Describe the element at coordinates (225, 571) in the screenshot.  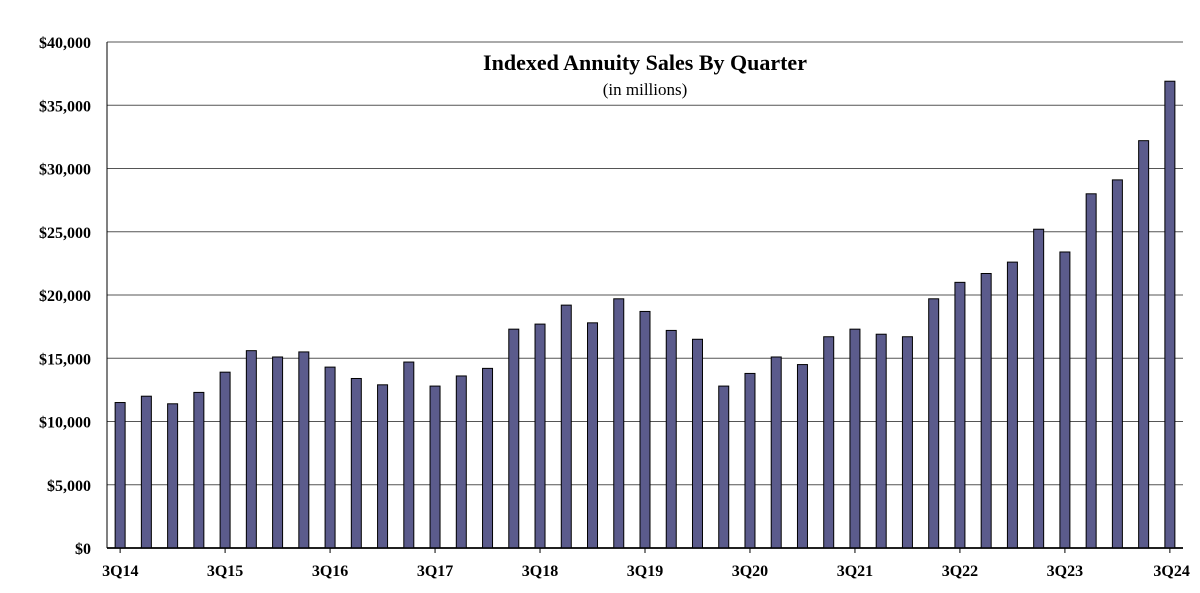
I see `x-tick-label: 3Q15` at that location.